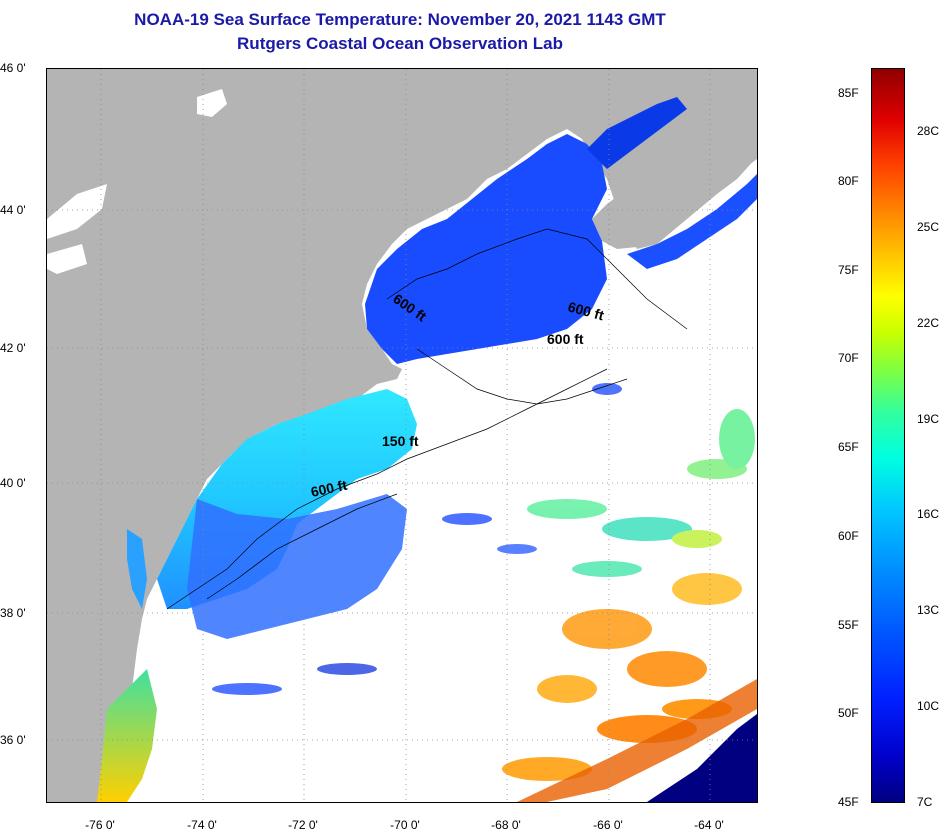 The width and height of the screenshot is (944, 832). What do you see at coordinates (622, 677) in the screenshot?
I see `warm-water-patches` at bounding box center [622, 677].